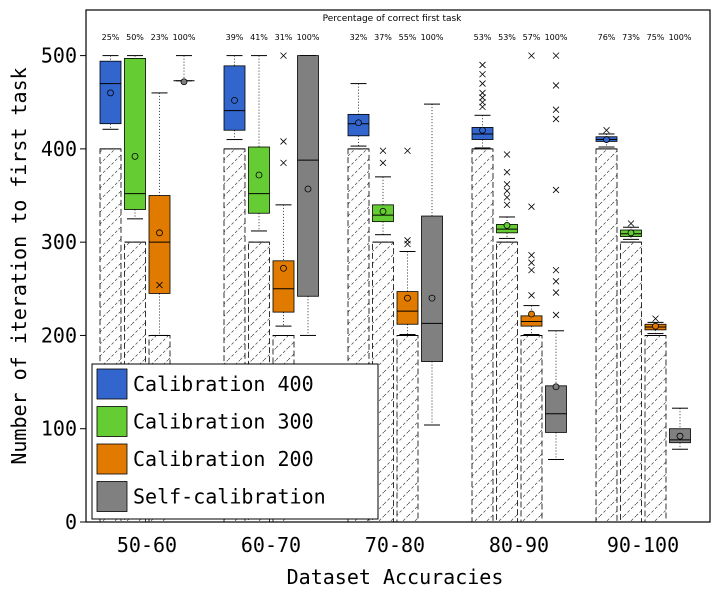 The image size is (719, 595). What do you see at coordinates (223, 422) in the screenshot?
I see `legend-label: Calibration 300` at bounding box center [223, 422].